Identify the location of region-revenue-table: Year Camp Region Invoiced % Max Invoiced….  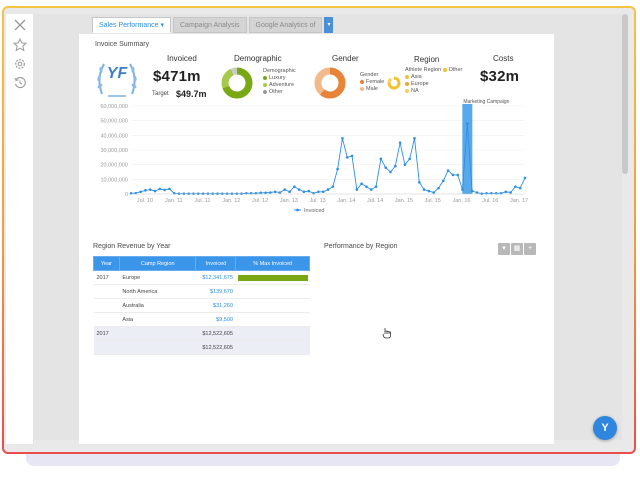
(201, 305).